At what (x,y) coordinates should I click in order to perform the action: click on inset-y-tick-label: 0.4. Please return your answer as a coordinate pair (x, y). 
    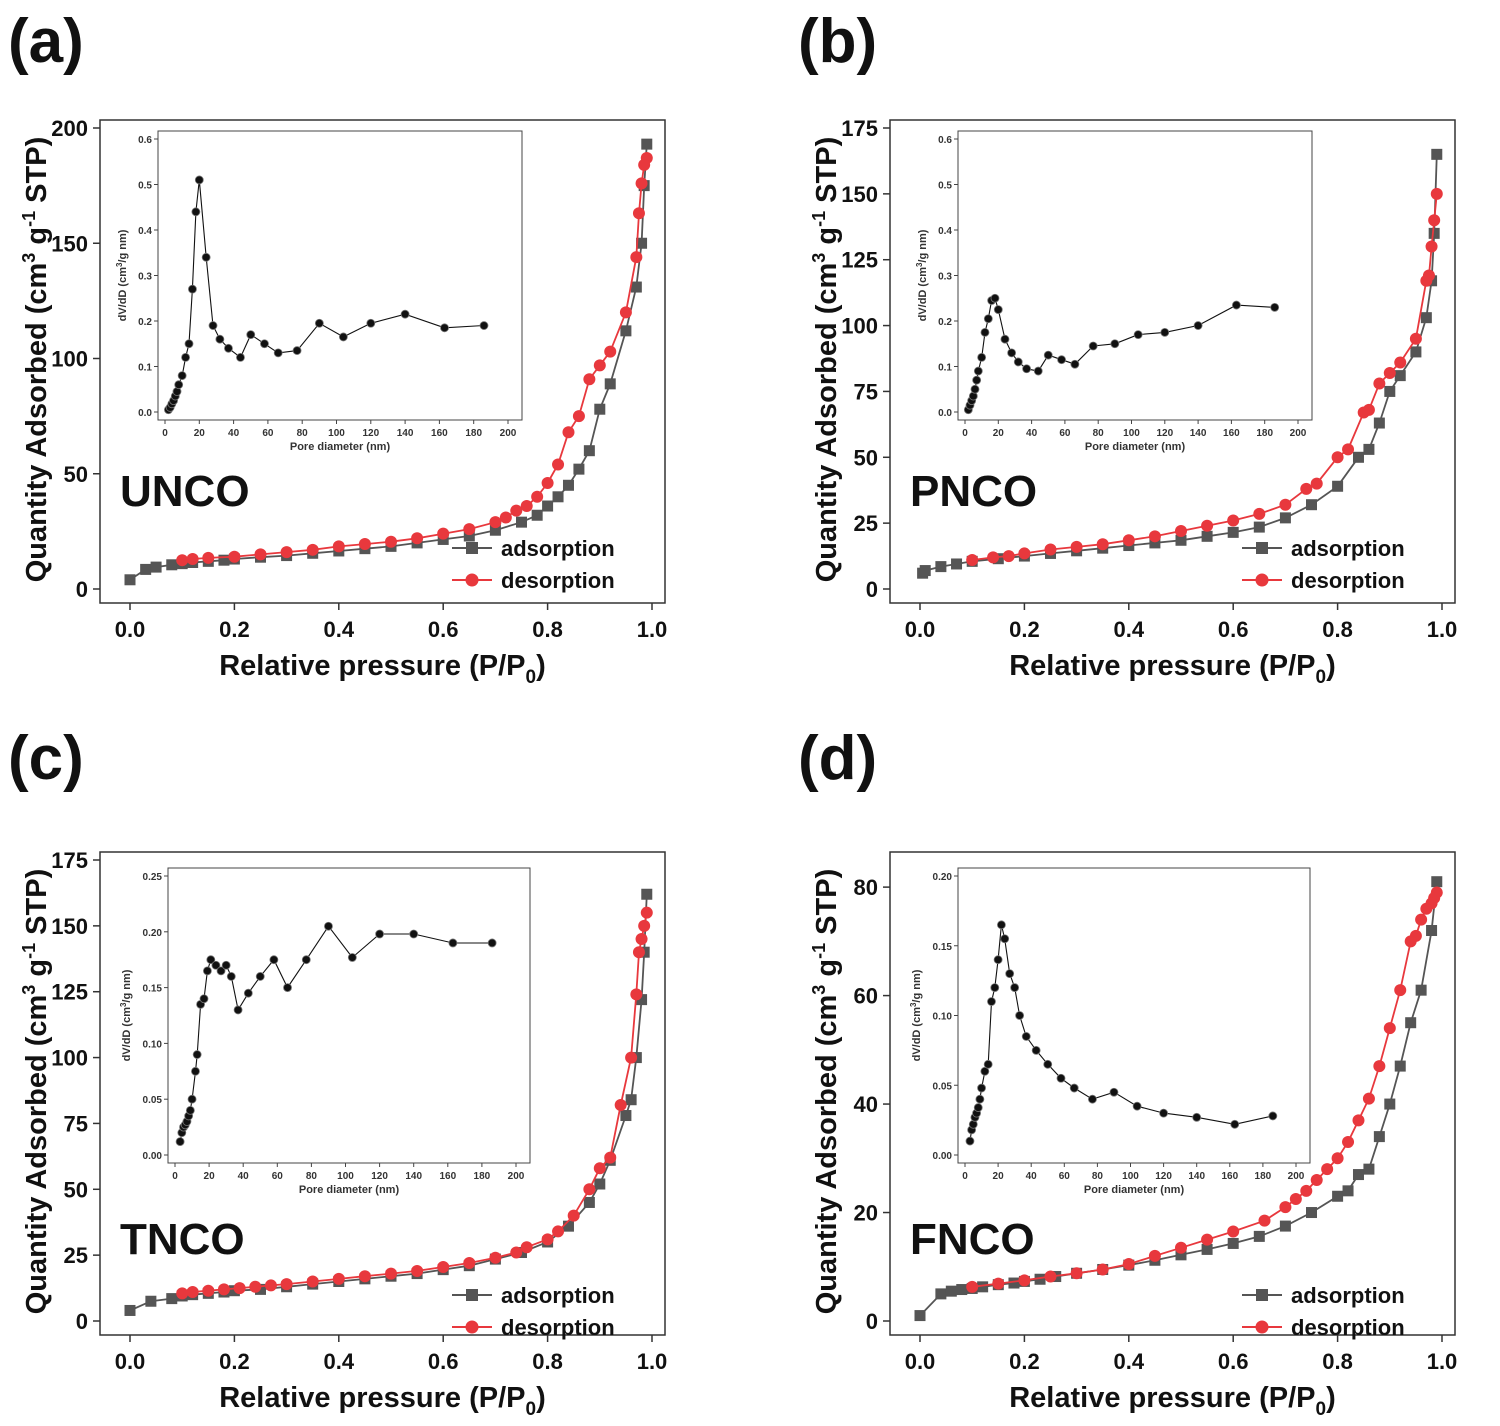
    Looking at the image, I should click on (945, 231).